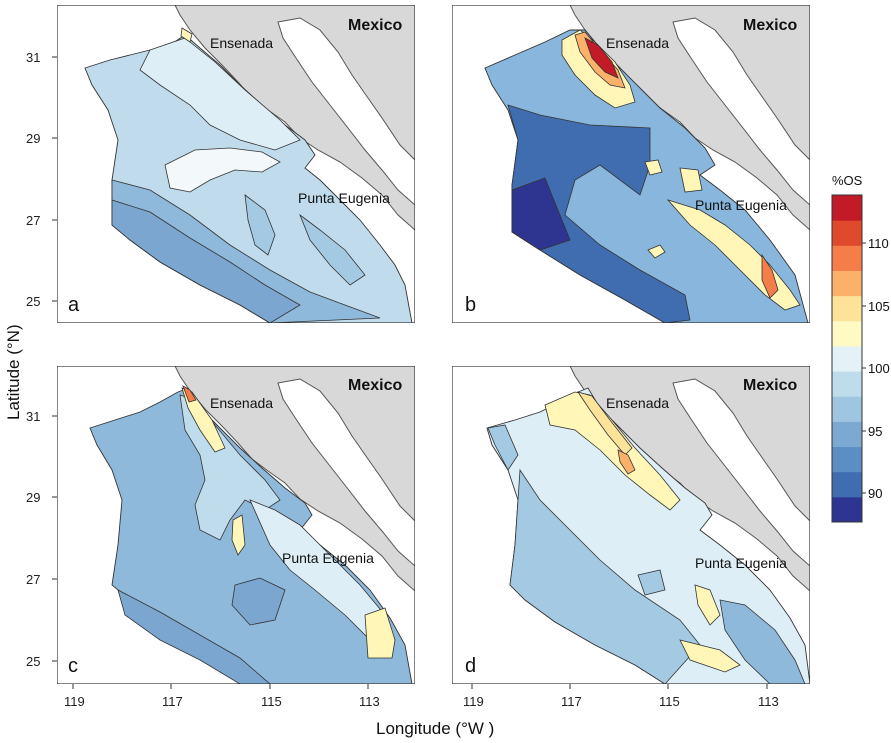  I want to click on colorbar-title: %OS, so click(847, 180).